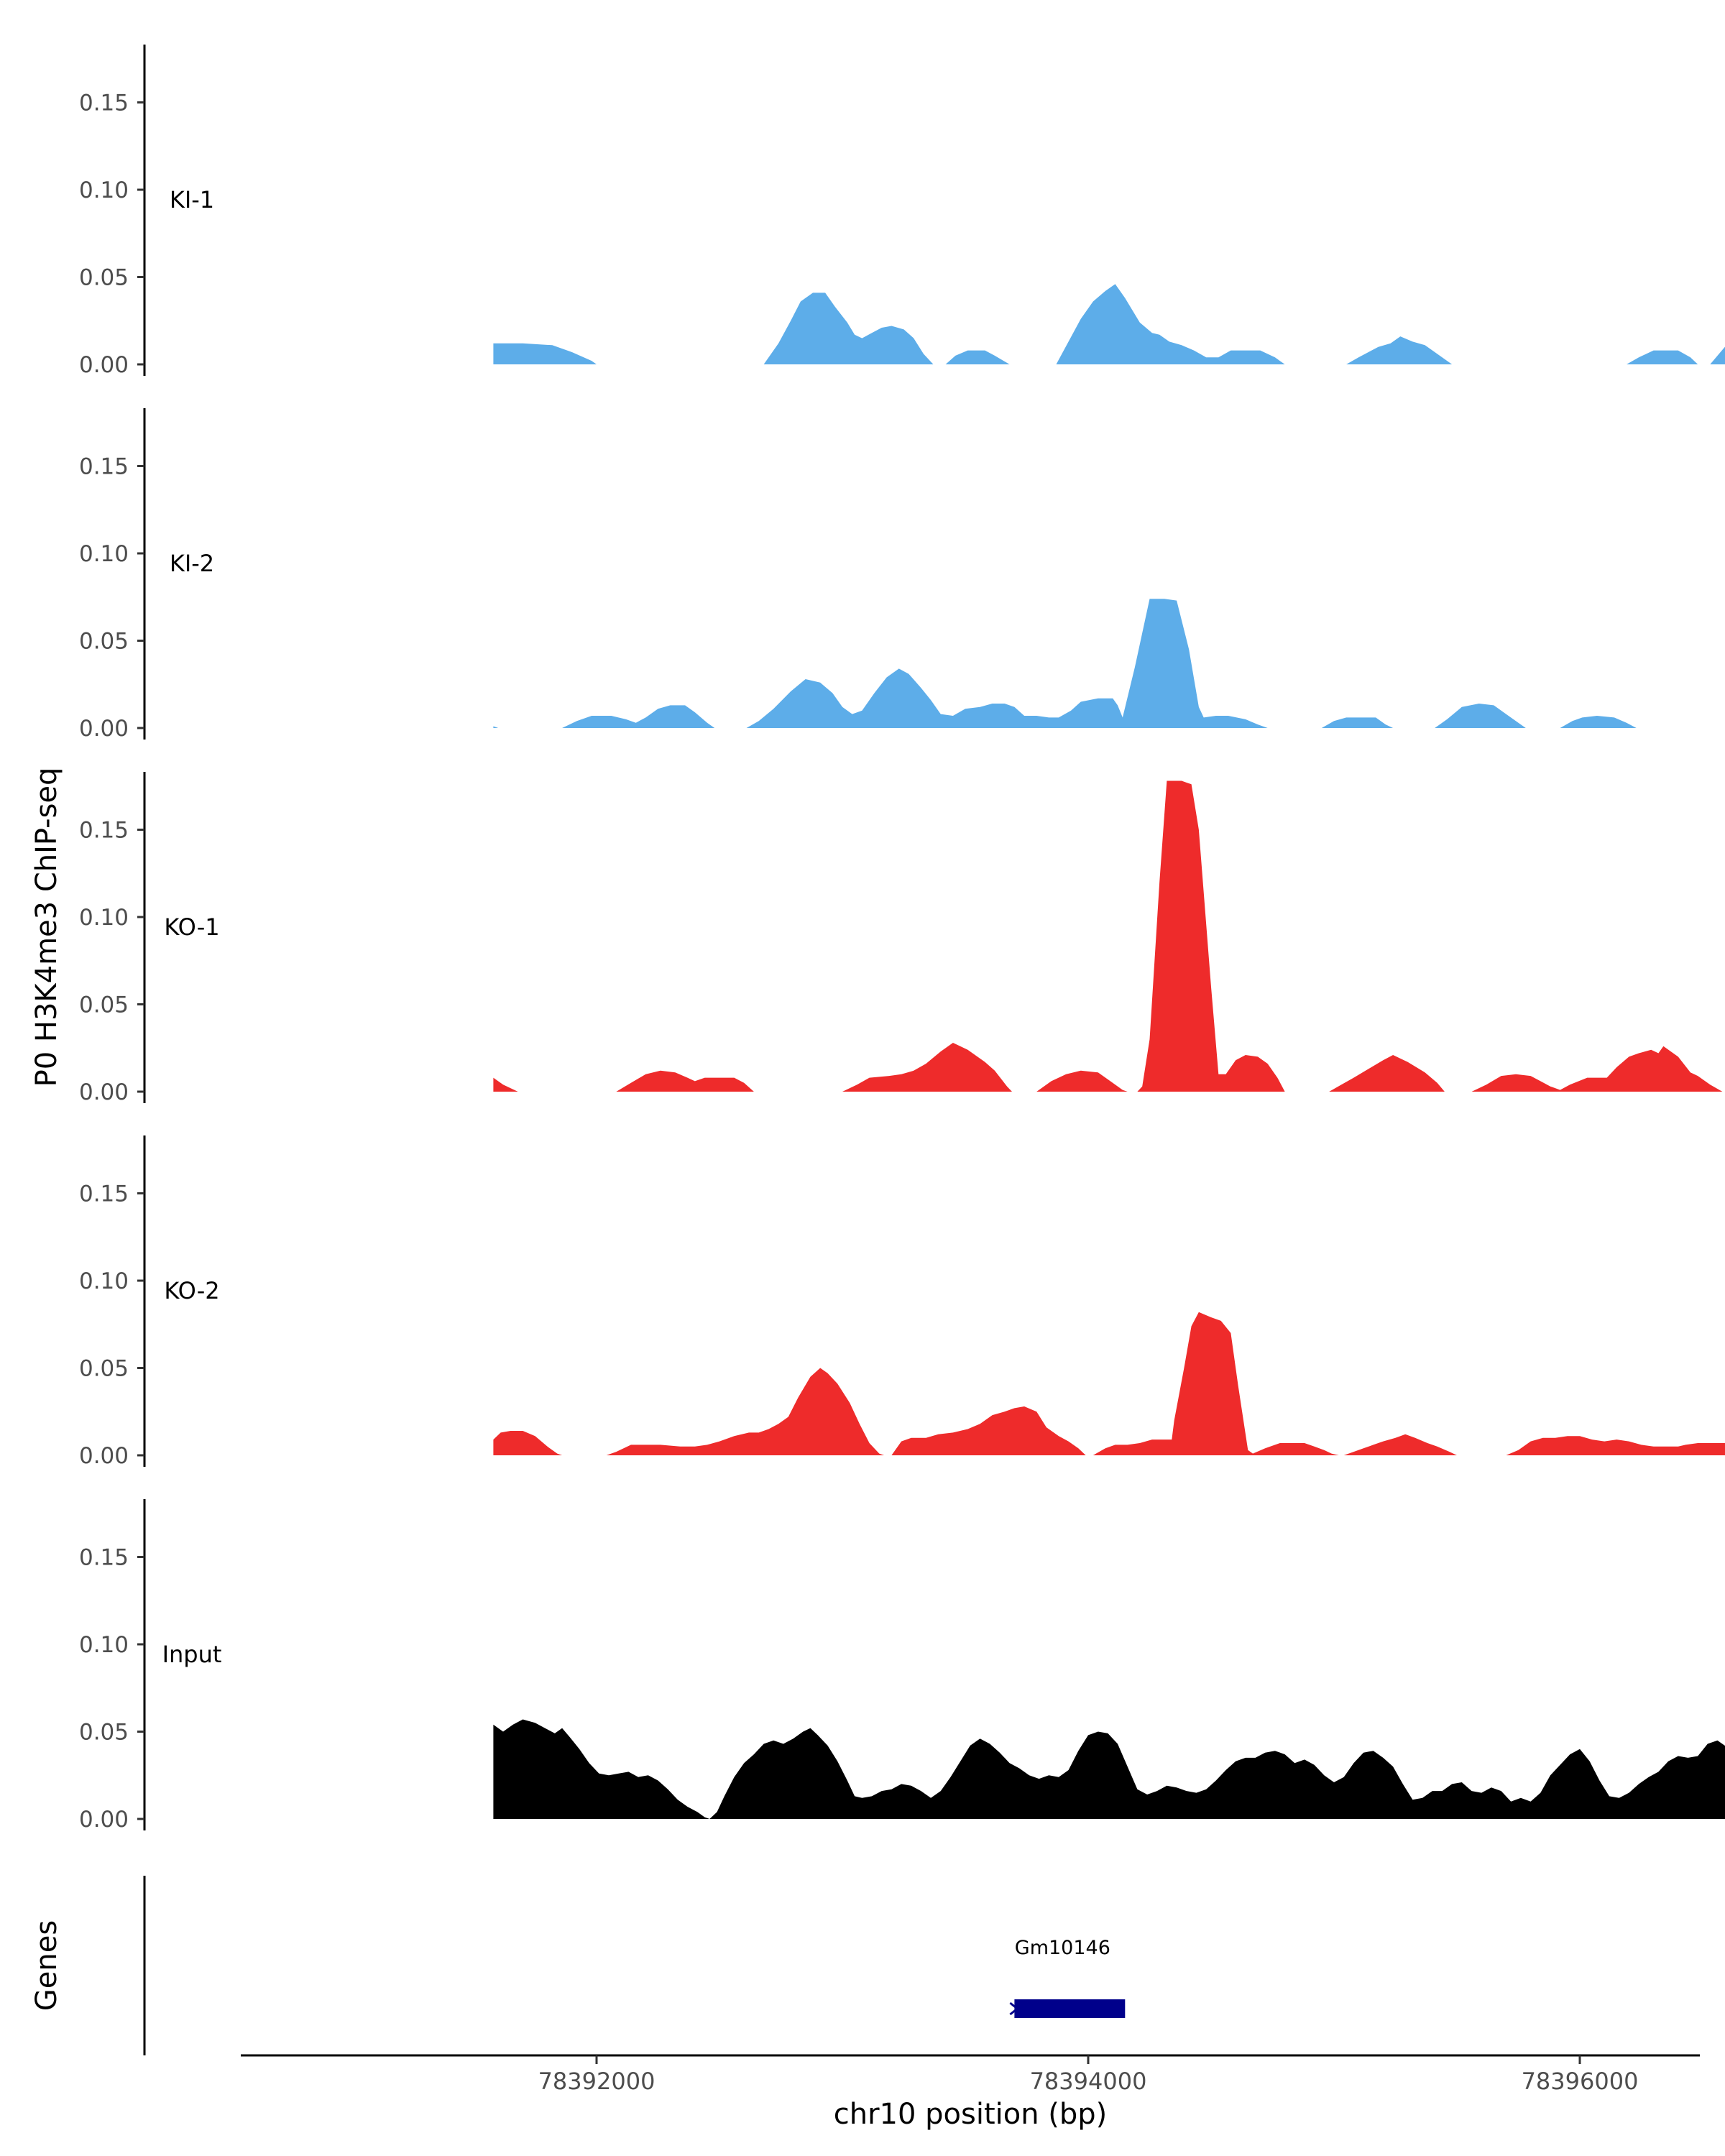 The image size is (1725, 2156). I want to click on track-label: Input, so click(192, 1654).